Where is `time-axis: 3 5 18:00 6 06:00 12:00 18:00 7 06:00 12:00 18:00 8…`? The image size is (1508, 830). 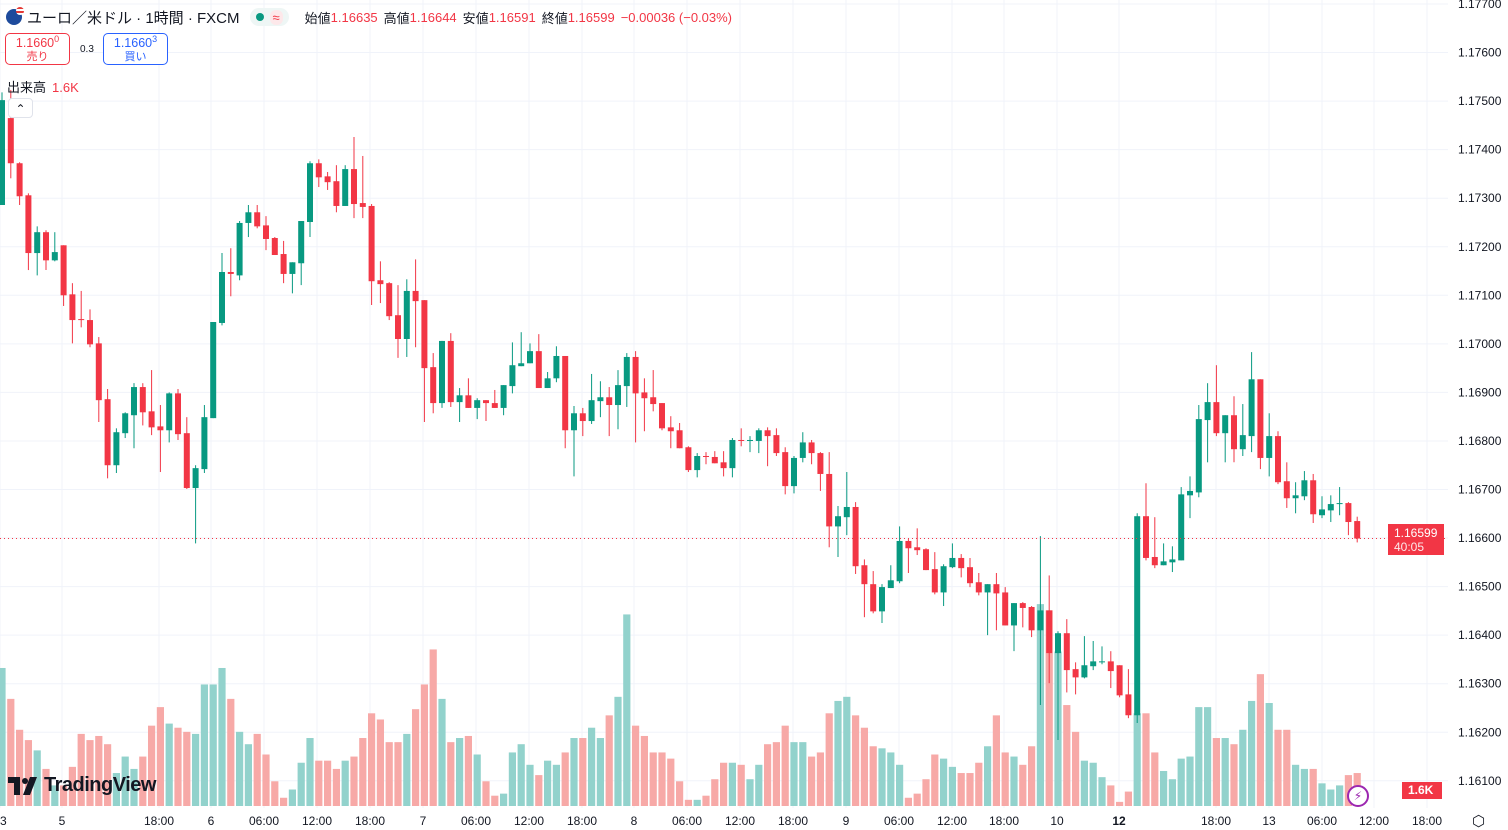
time-axis: 3 5 18:00 6 06:00 12:00 18:00 7 06:00 12:00 18:00 8… is located at coordinates (721, 821).